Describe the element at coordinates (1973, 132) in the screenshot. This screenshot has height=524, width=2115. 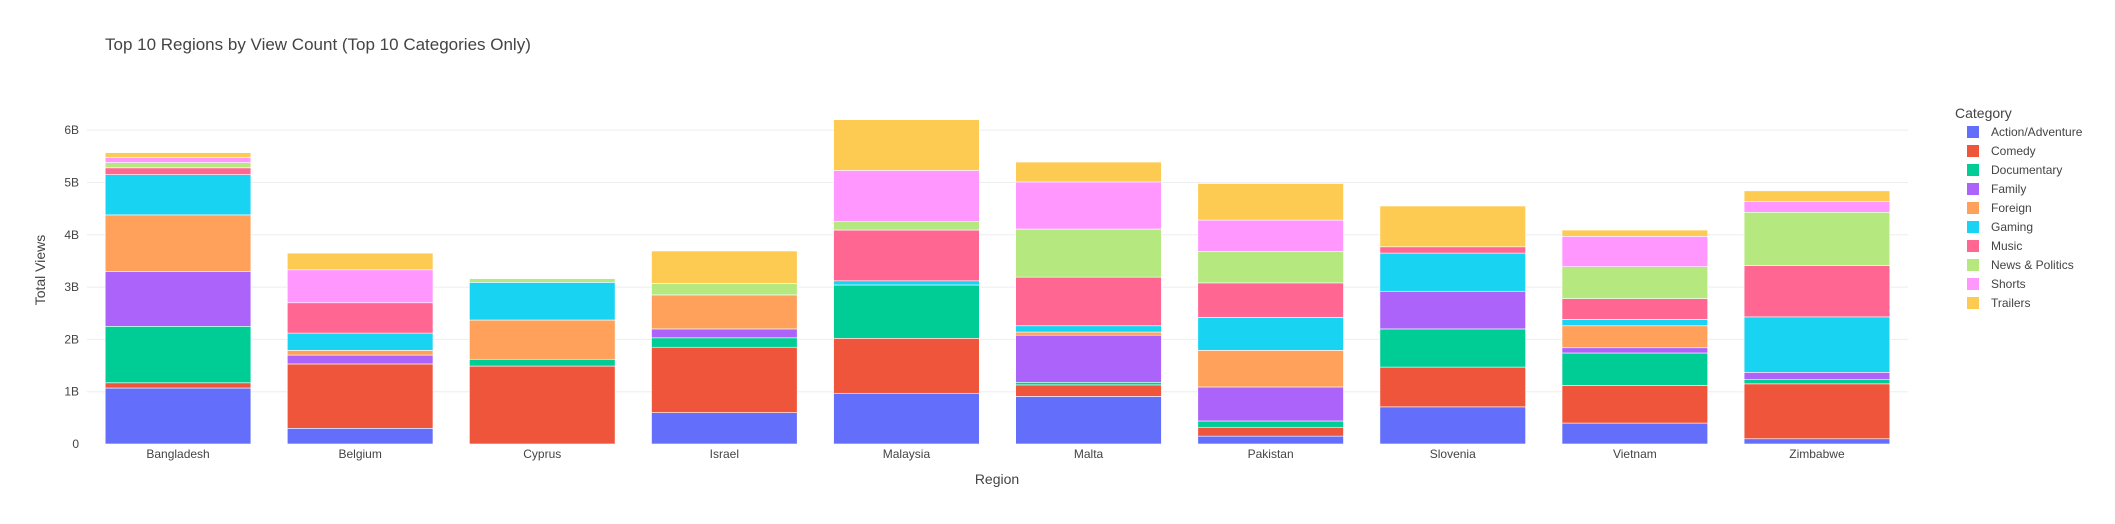
I see `legend-swatch` at that location.